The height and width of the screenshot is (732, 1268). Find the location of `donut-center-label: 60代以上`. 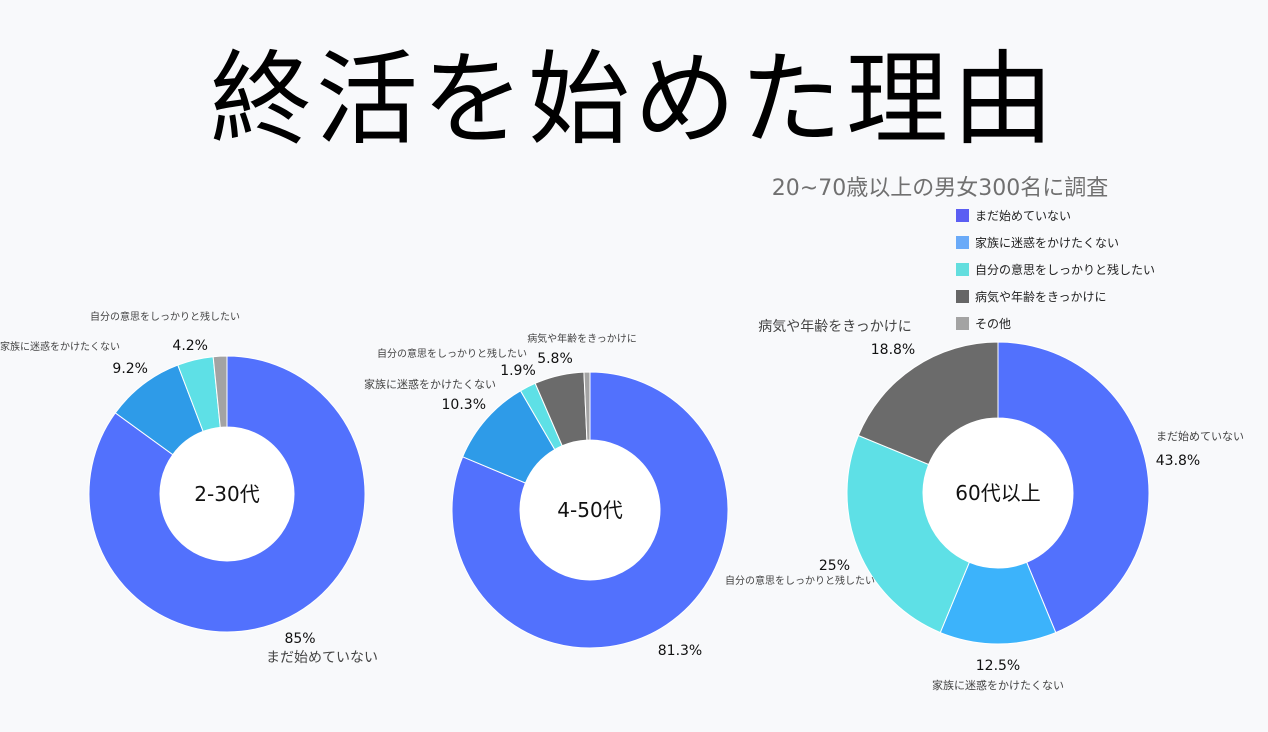

donut-center-label: 60代以上 is located at coordinates (997, 493).